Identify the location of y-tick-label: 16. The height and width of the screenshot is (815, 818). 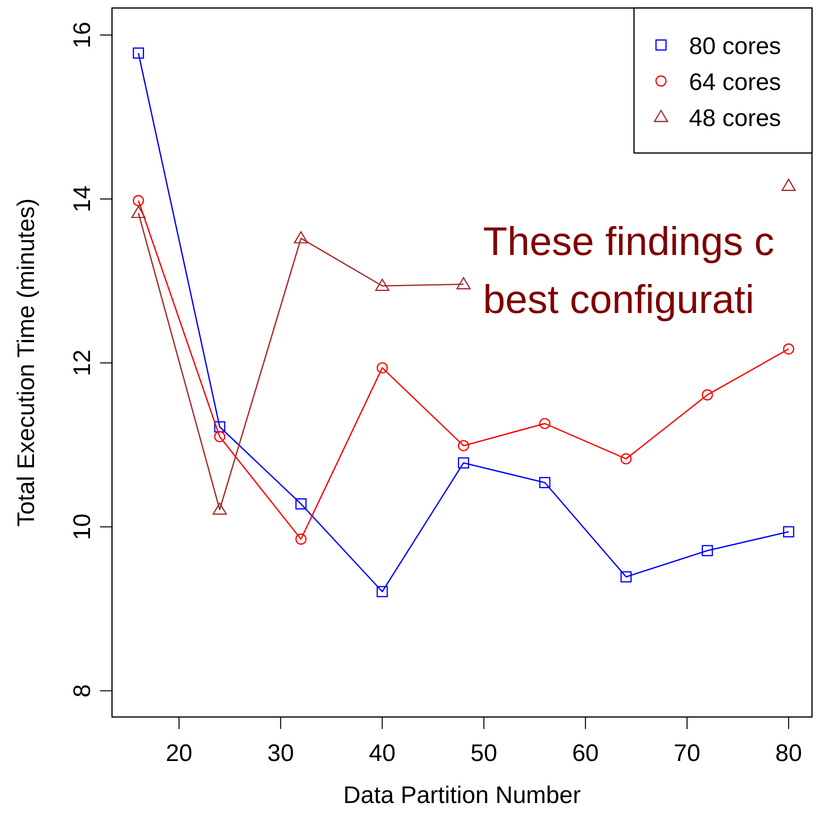
(82, 35).